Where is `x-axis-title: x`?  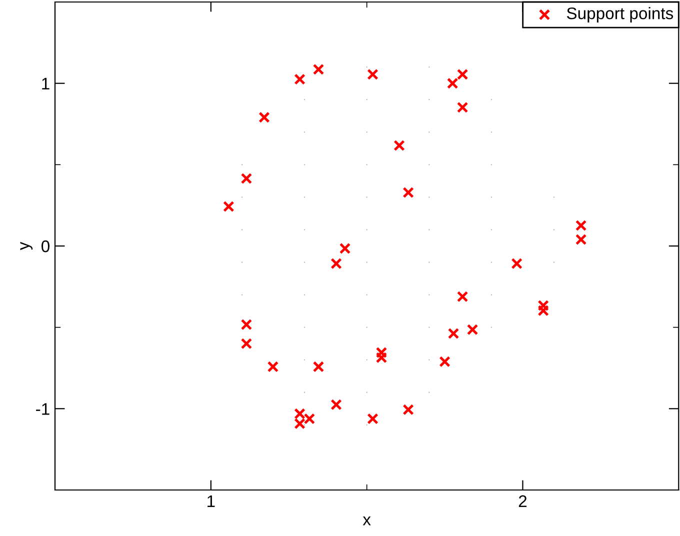
x-axis-title: x is located at coordinates (366, 521).